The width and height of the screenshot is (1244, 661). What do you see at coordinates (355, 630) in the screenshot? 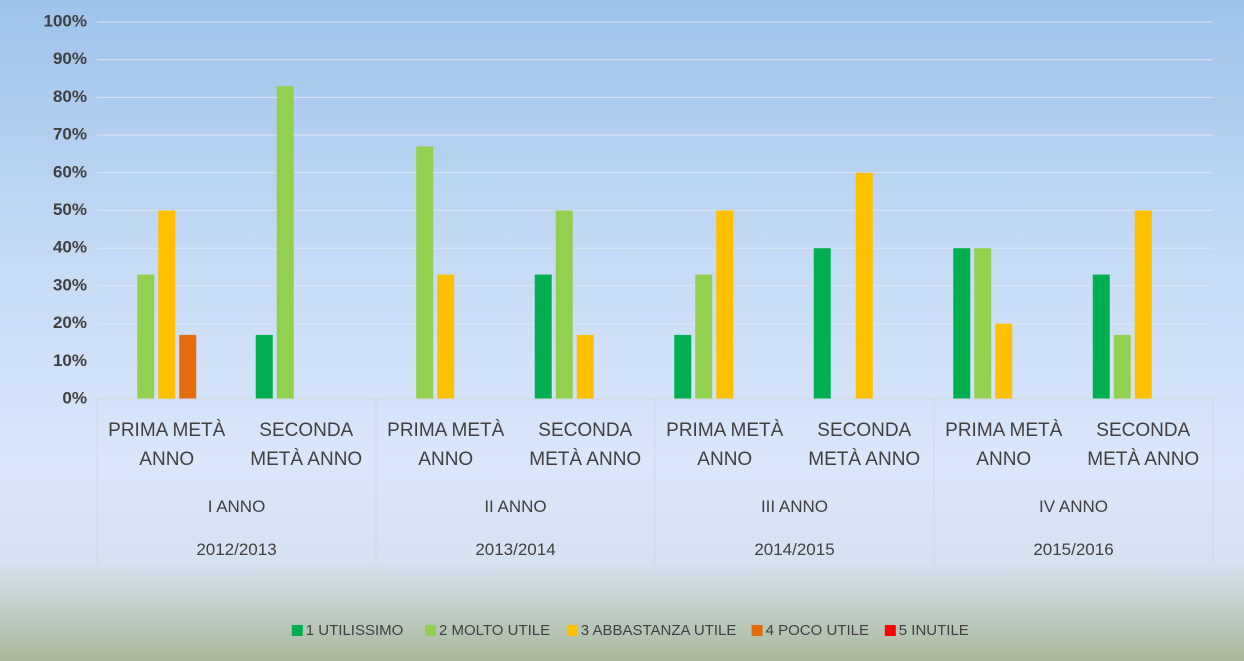
I see `legend-label: 1 UTILISSIMO` at bounding box center [355, 630].